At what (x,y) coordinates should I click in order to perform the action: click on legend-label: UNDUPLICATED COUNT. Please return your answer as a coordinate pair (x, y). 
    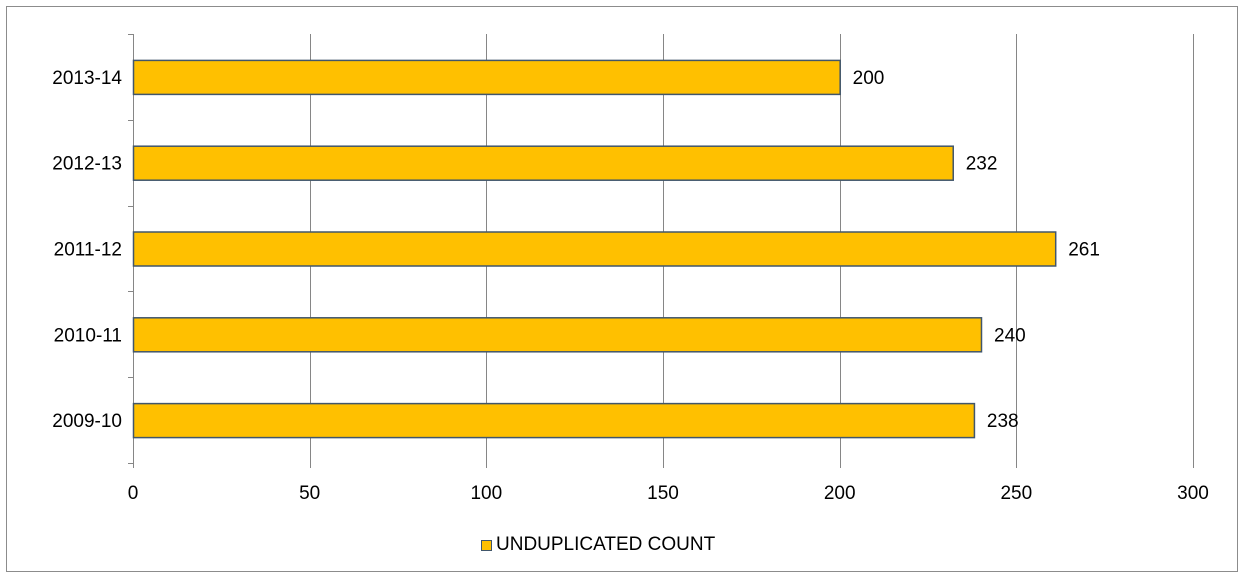
    Looking at the image, I should click on (606, 544).